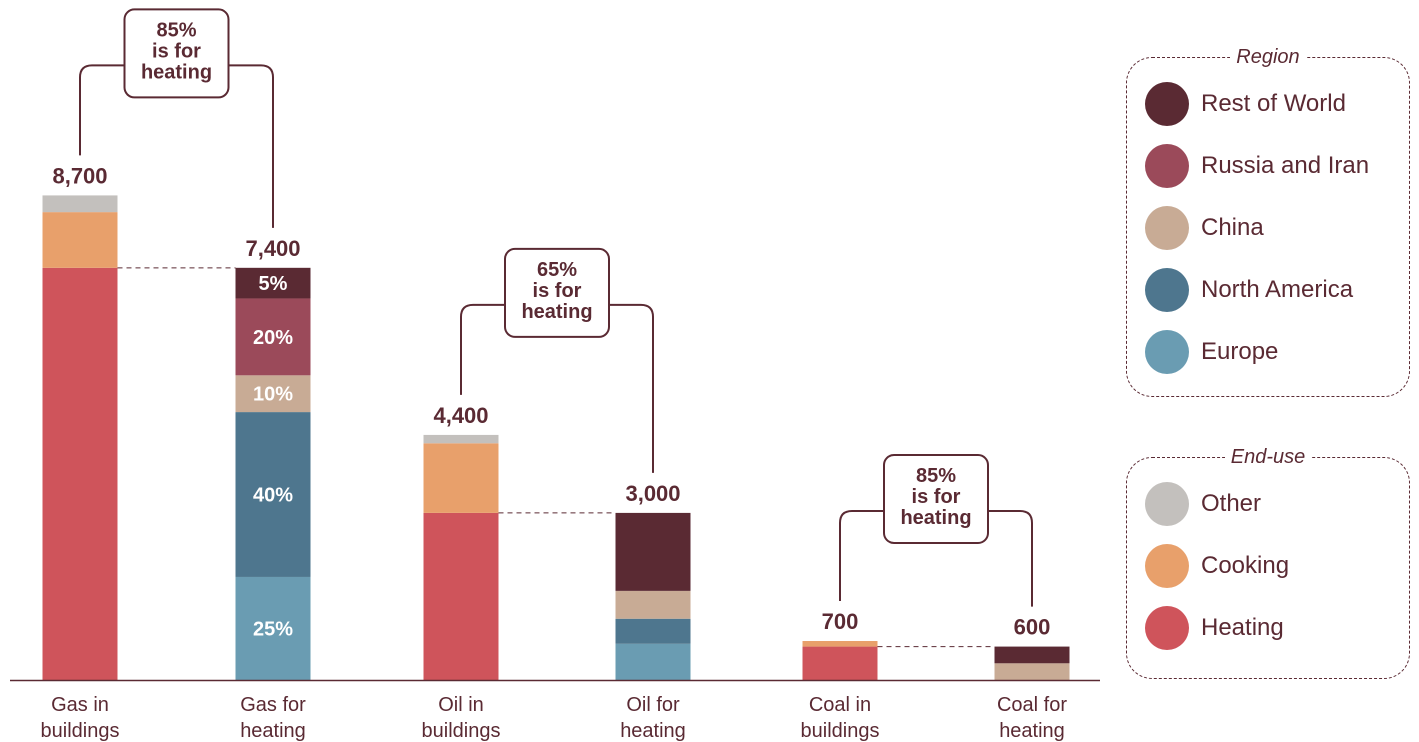 The image size is (1419, 742). What do you see at coordinates (840, 718) in the screenshot?
I see `category-label: Coal in buildings` at bounding box center [840, 718].